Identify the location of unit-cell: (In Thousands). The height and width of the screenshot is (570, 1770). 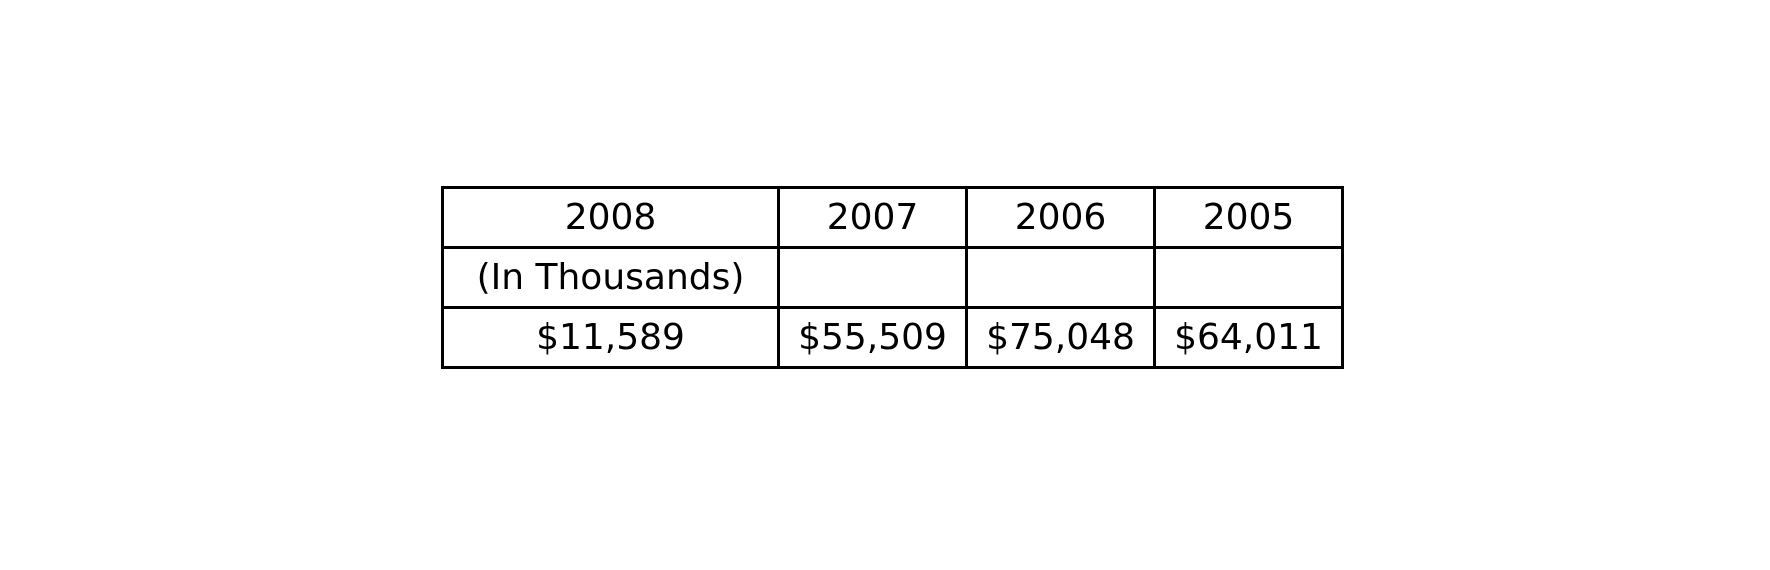
(610, 277).